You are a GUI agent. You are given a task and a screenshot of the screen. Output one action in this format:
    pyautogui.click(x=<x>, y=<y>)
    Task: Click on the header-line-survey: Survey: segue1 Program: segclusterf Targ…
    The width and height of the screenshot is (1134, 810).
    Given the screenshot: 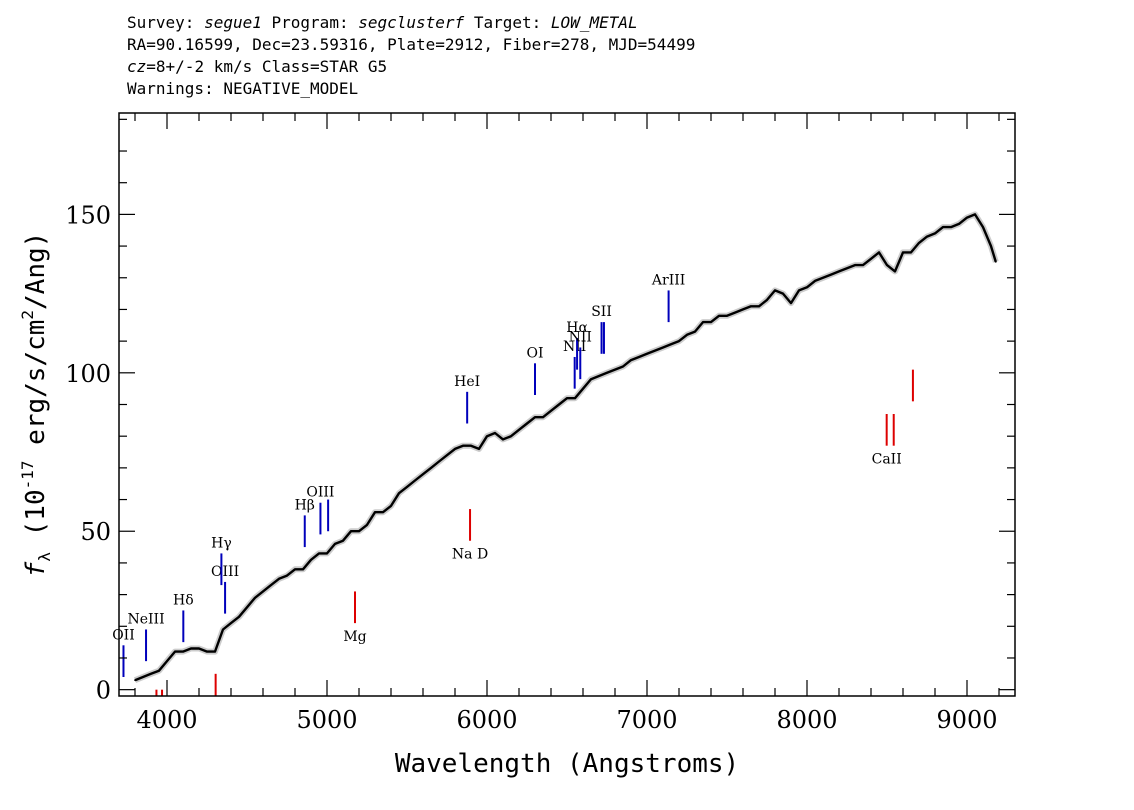 What is the action you would take?
    pyautogui.click(x=411, y=23)
    